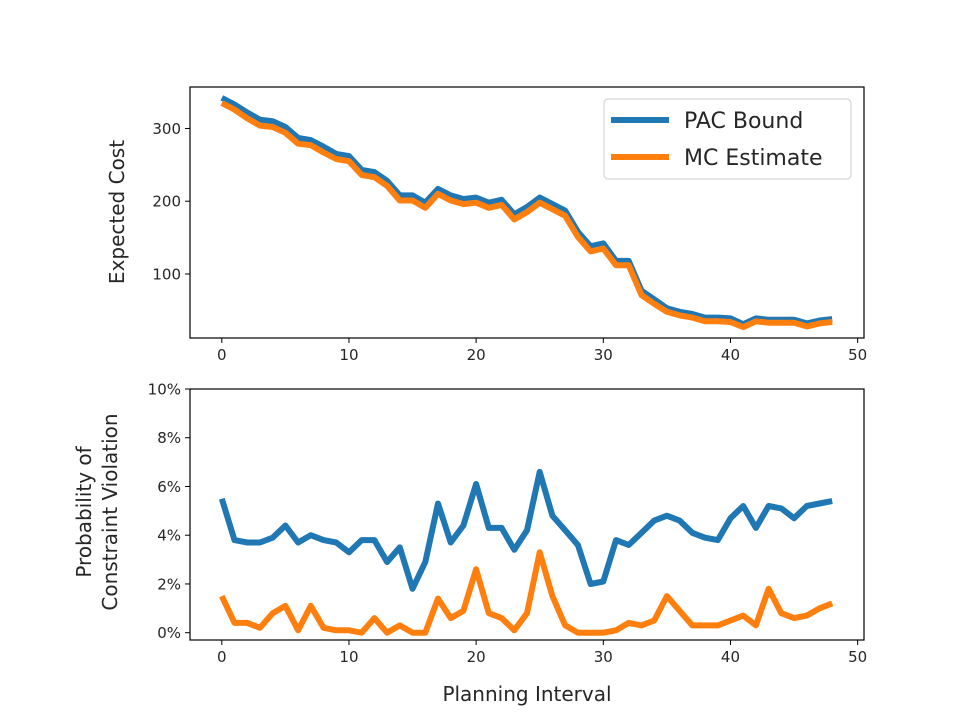 This screenshot has width=960, height=720. I want to click on legend-label-mc-estimate: MC Estimate, so click(753, 158).